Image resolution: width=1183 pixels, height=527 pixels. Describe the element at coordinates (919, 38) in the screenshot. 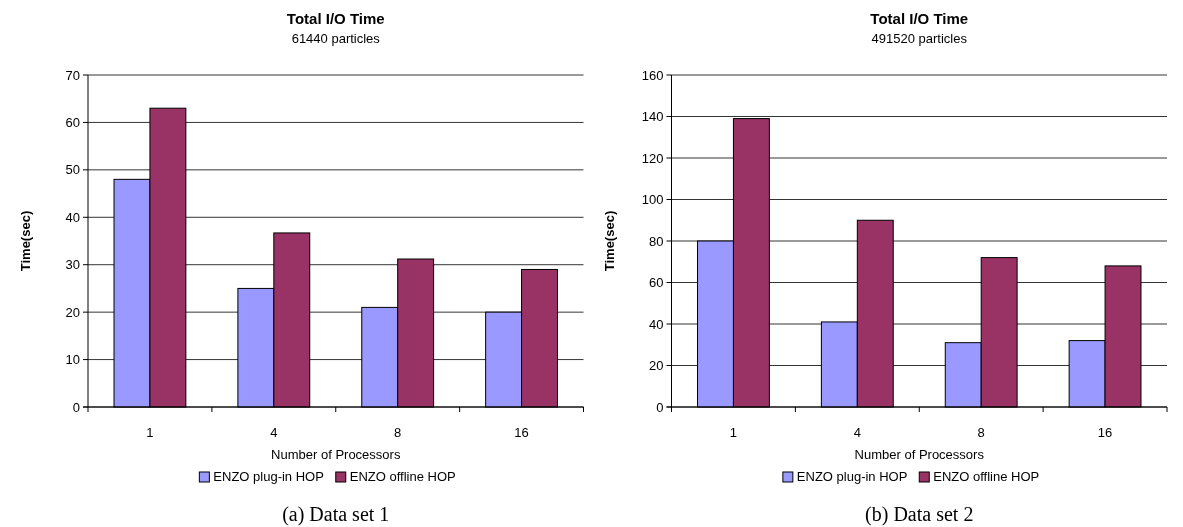

I see `chart-subtitle: 491520 particles` at that location.